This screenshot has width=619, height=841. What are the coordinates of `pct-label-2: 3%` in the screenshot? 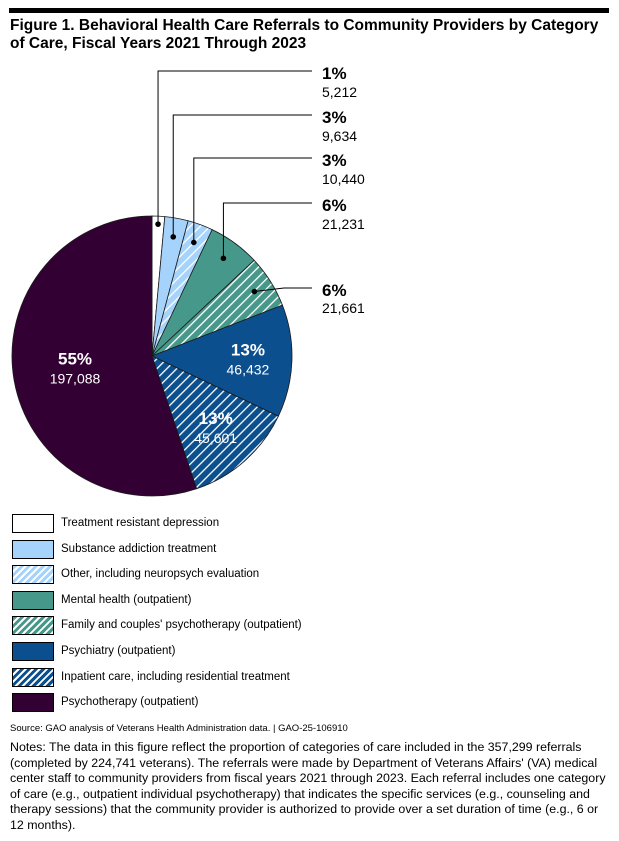 It's located at (334, 160).